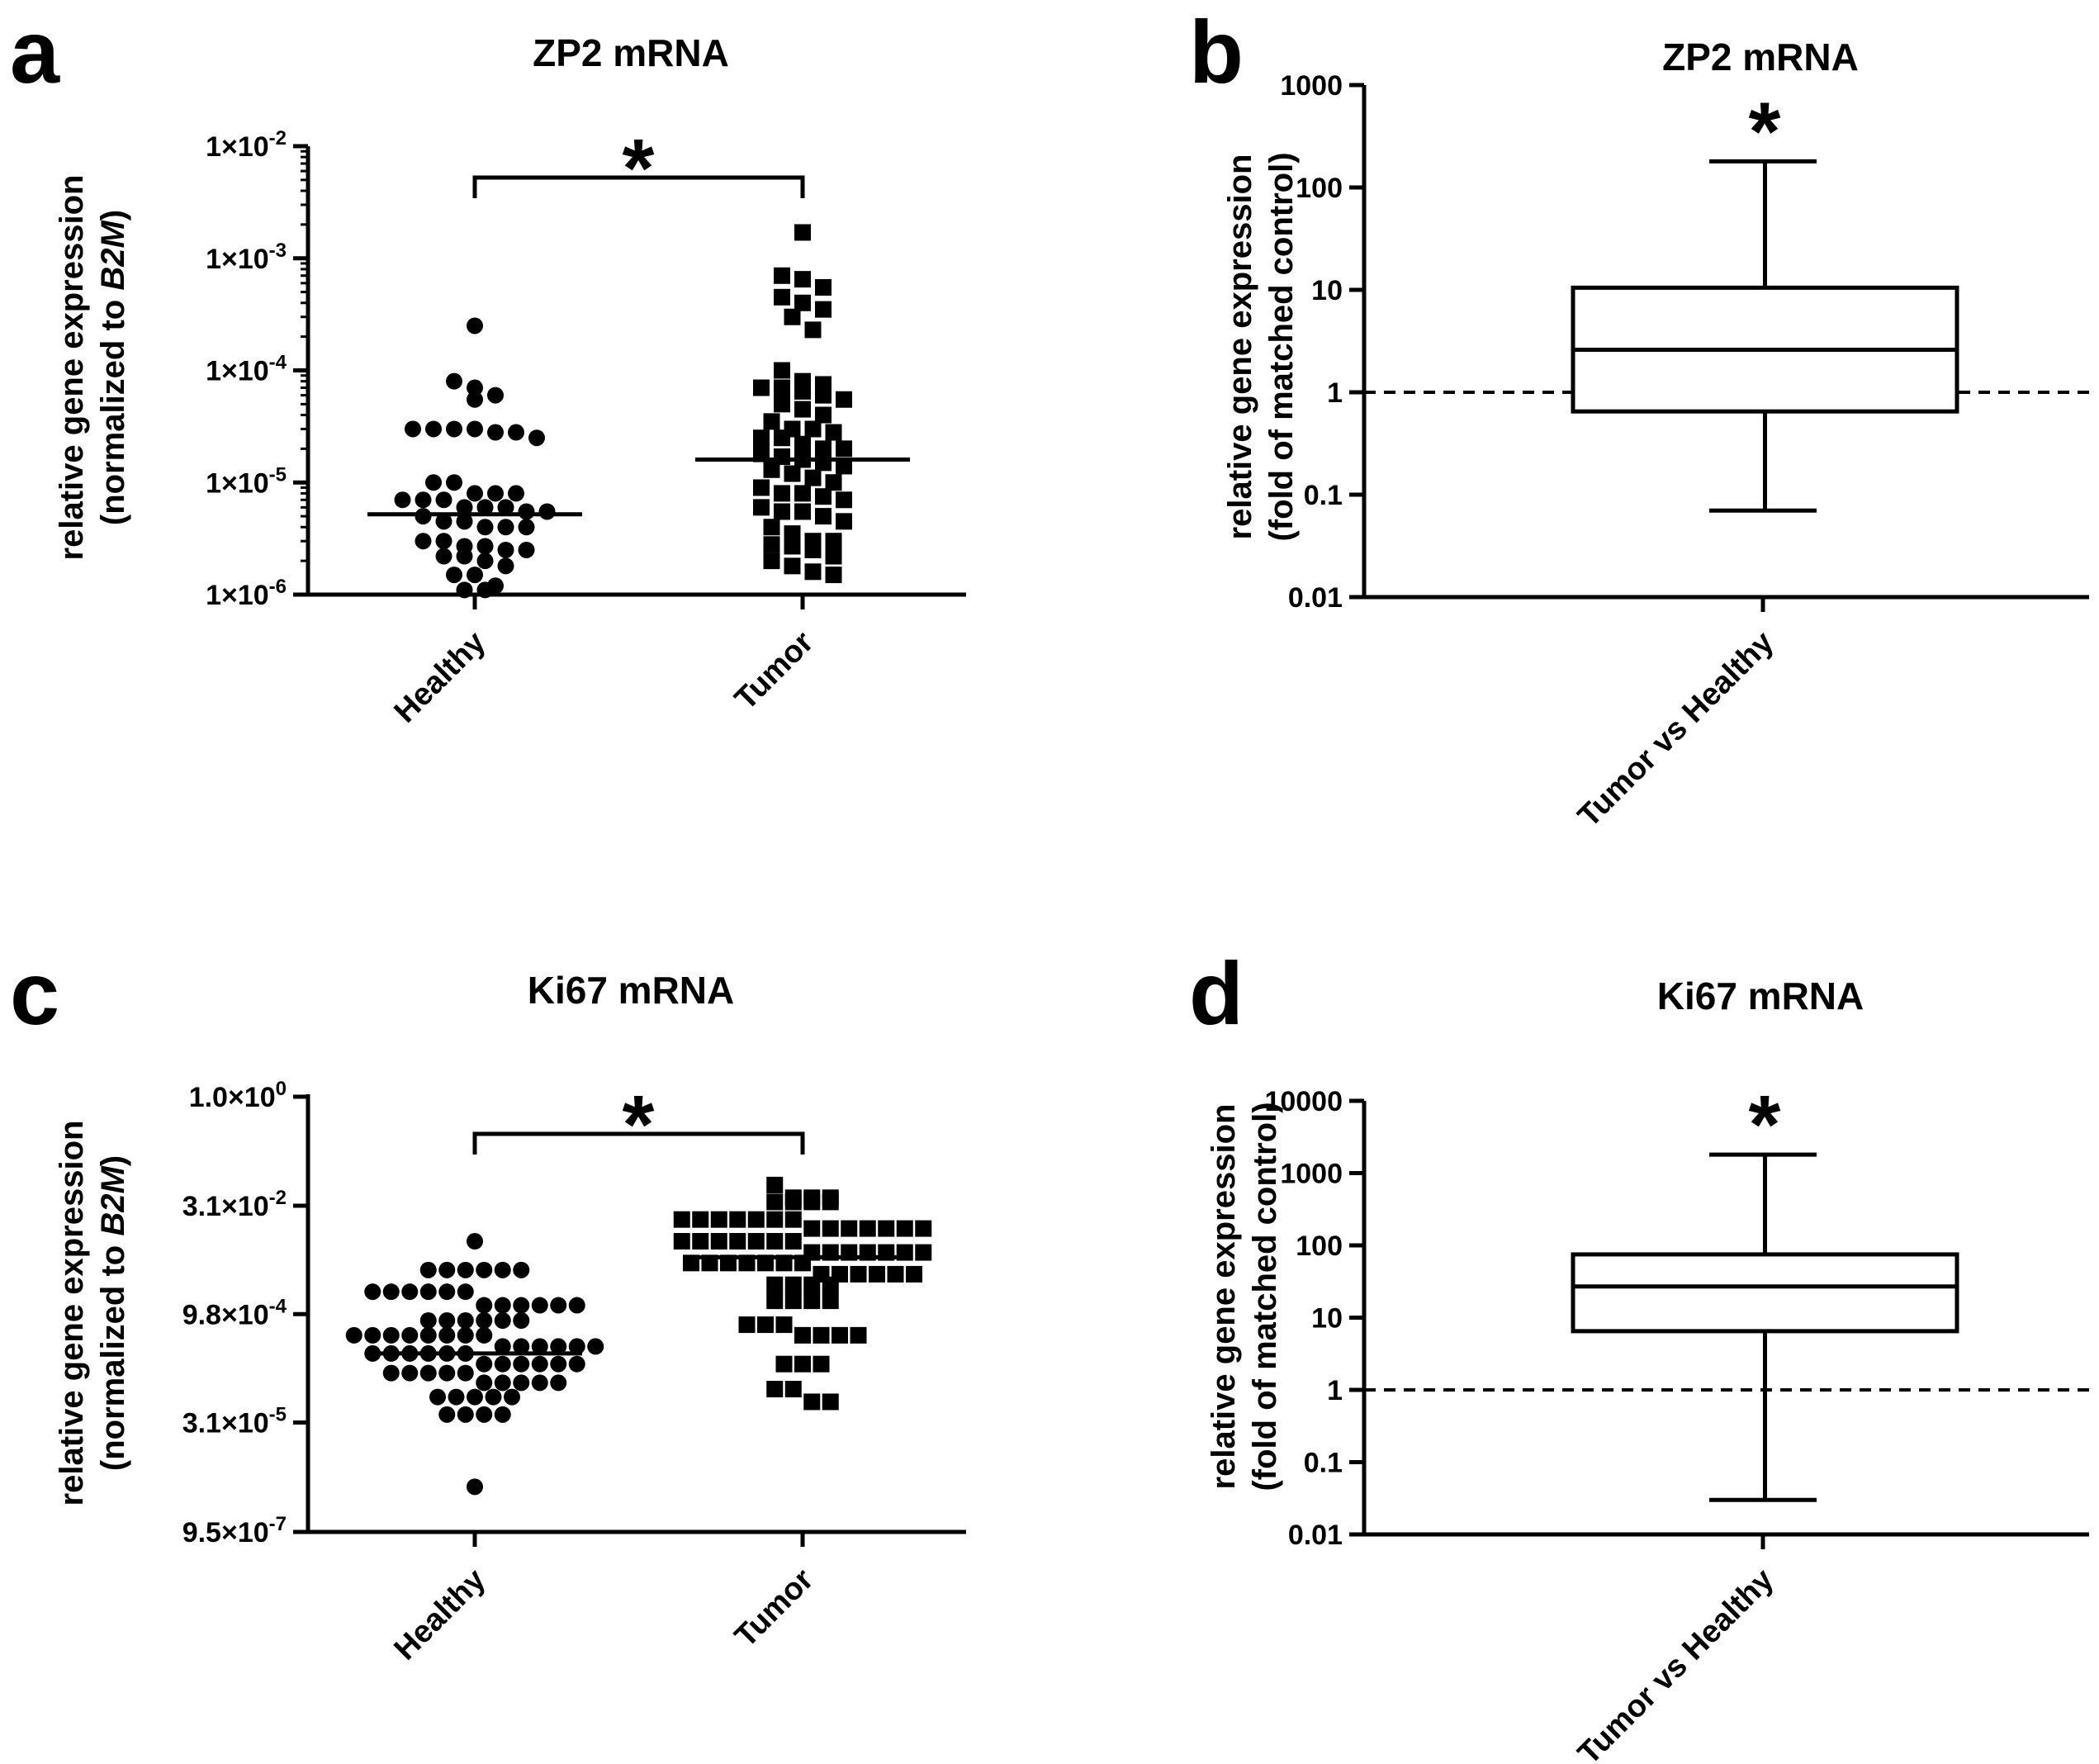 The image size is (2099, 1764). I want to click on y-tick-label: 100, so click(1319, 1246).